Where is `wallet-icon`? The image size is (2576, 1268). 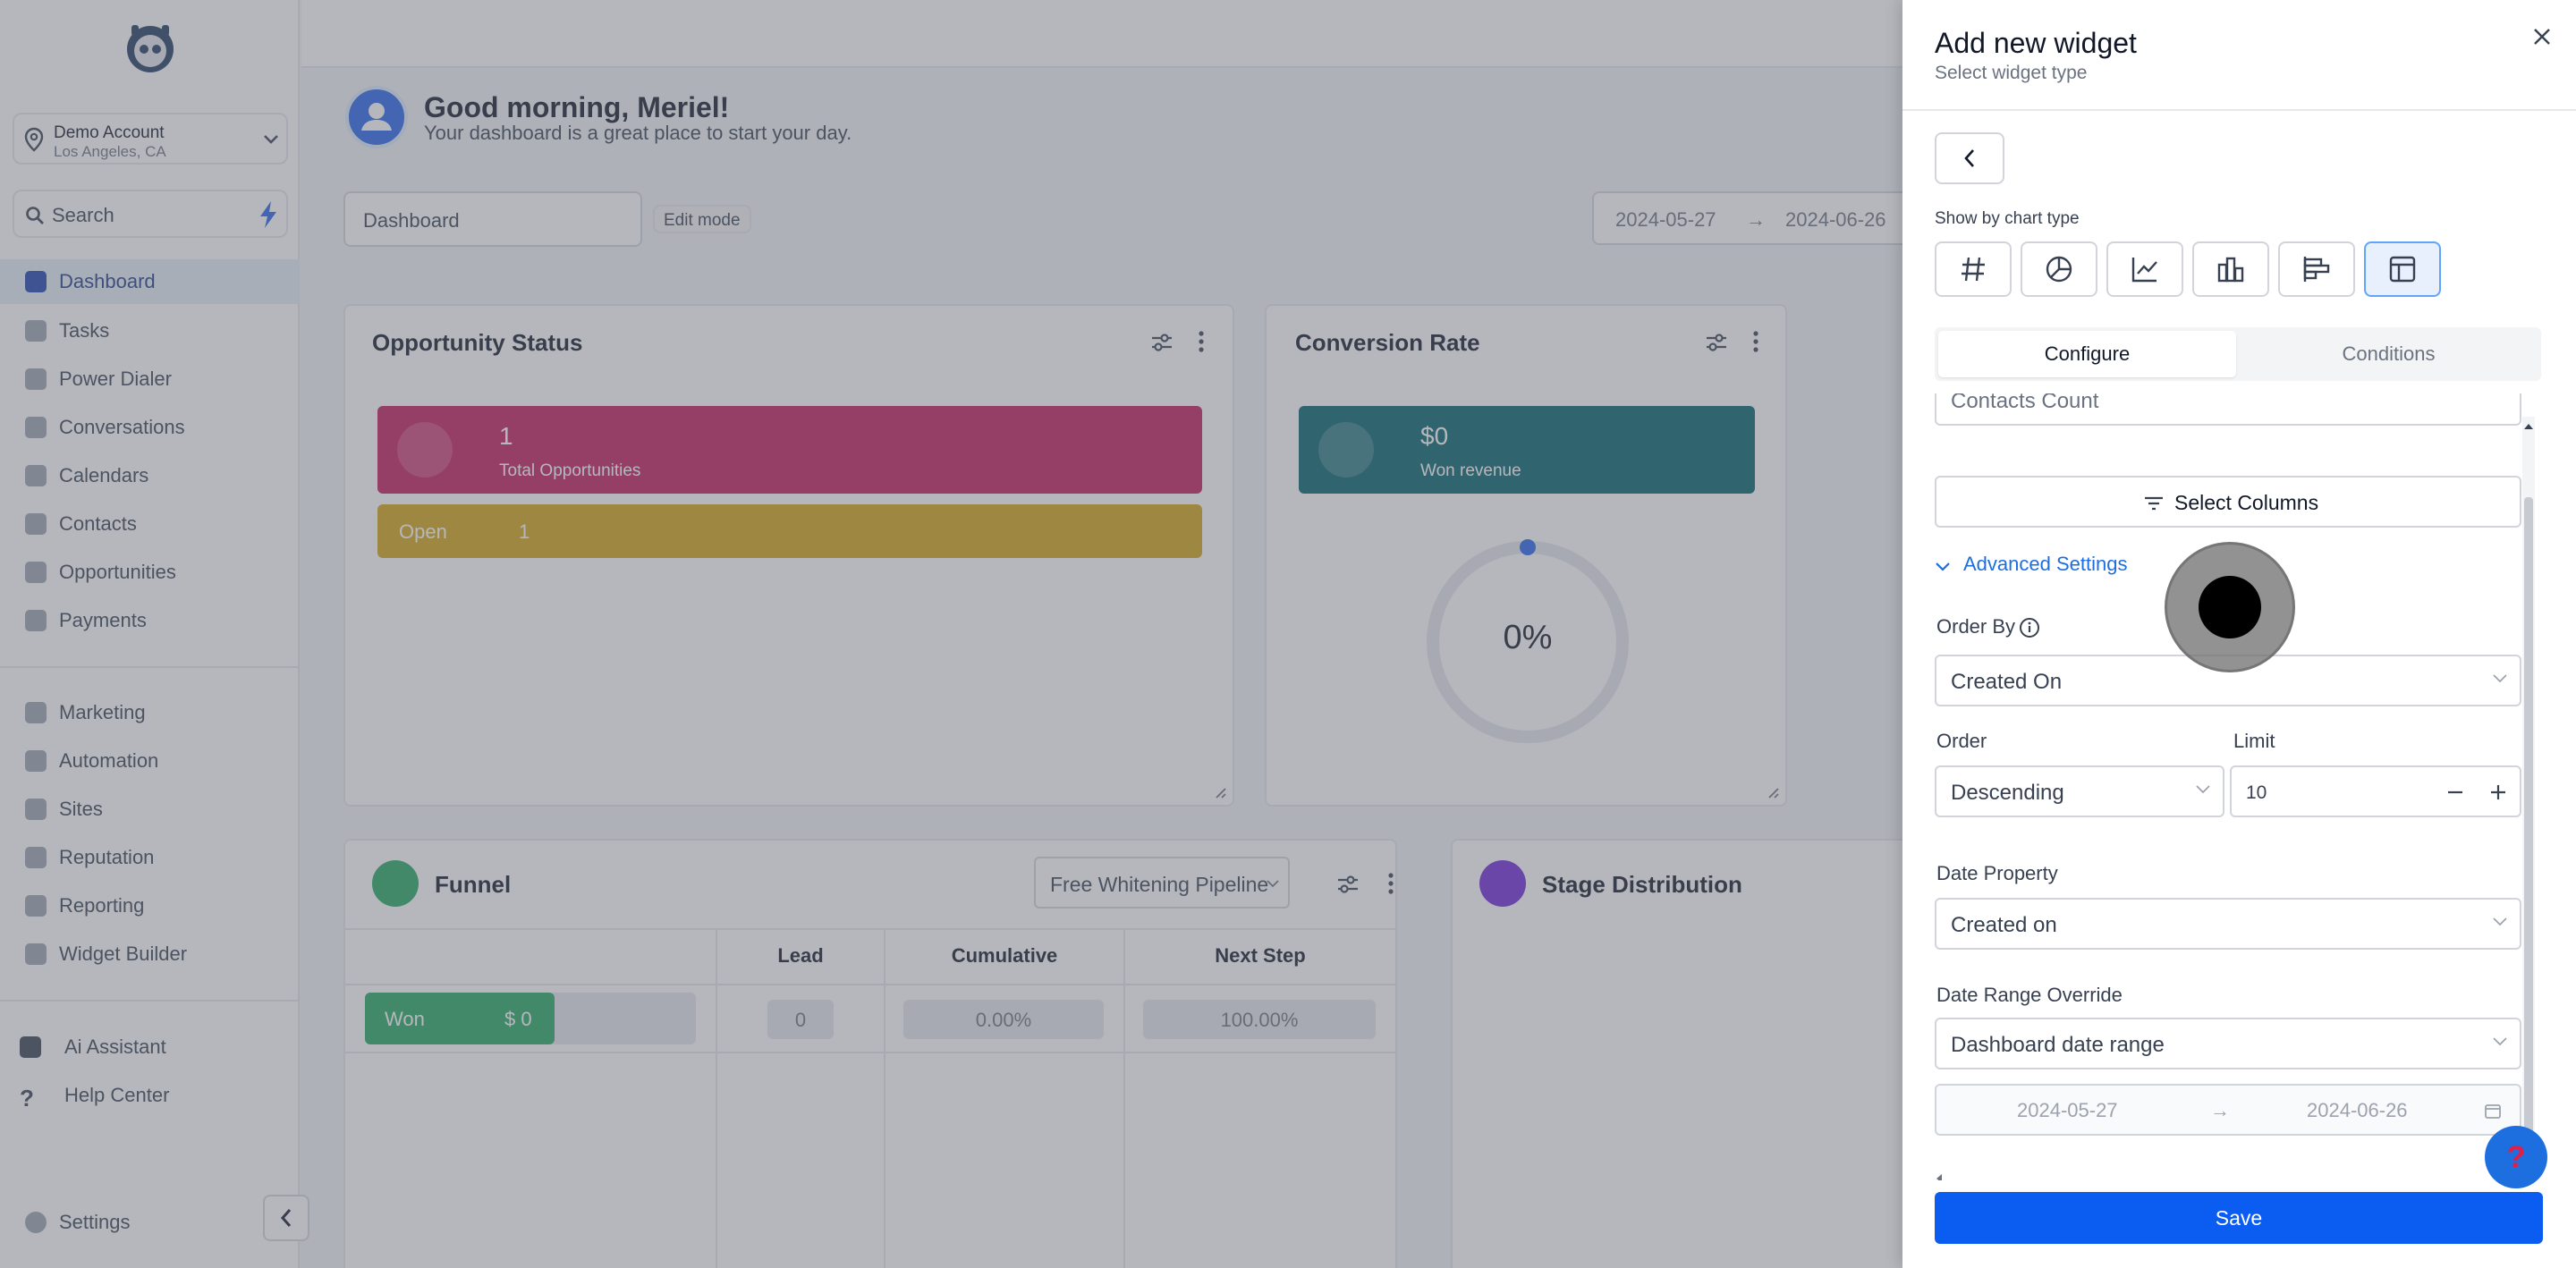
wallet-icon is located at coordinates (1346, 450).